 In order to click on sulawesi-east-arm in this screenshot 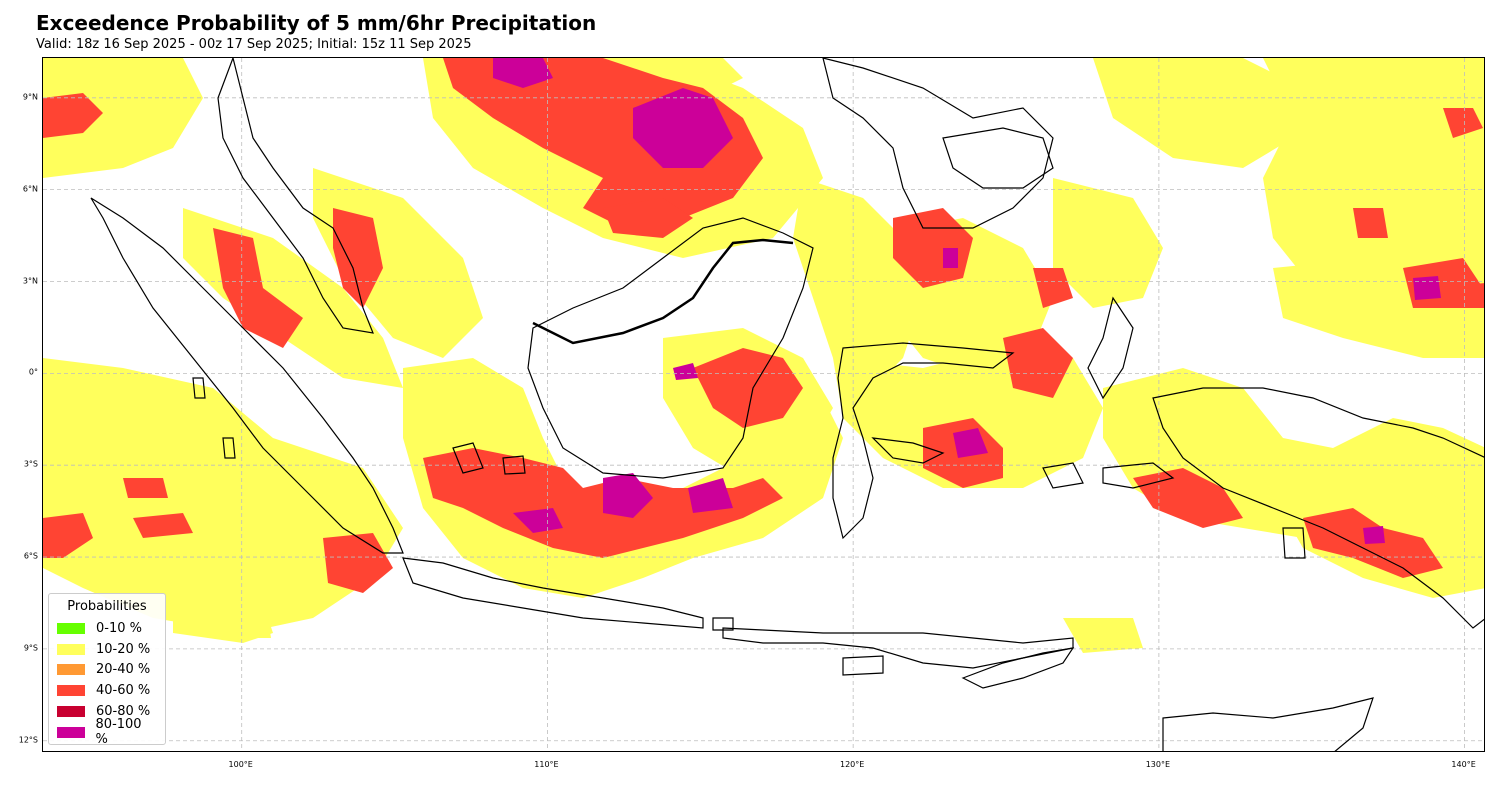, I will do `click(908, 450)`.